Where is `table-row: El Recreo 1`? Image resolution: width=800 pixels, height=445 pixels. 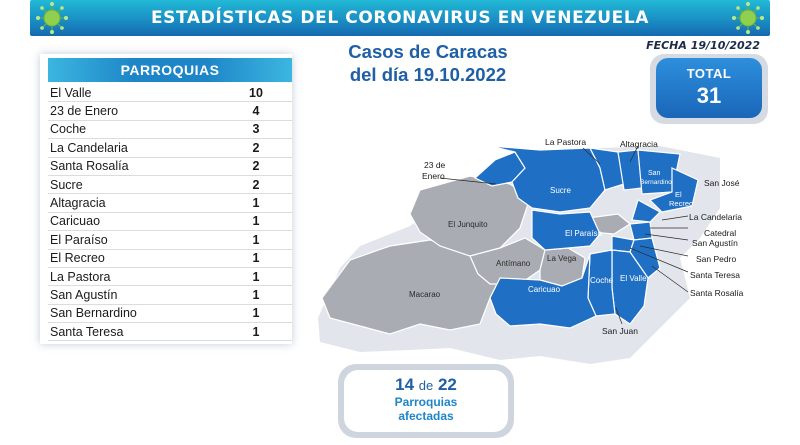 table-row: El Recreo 1 is located at coordinates (170, 259).